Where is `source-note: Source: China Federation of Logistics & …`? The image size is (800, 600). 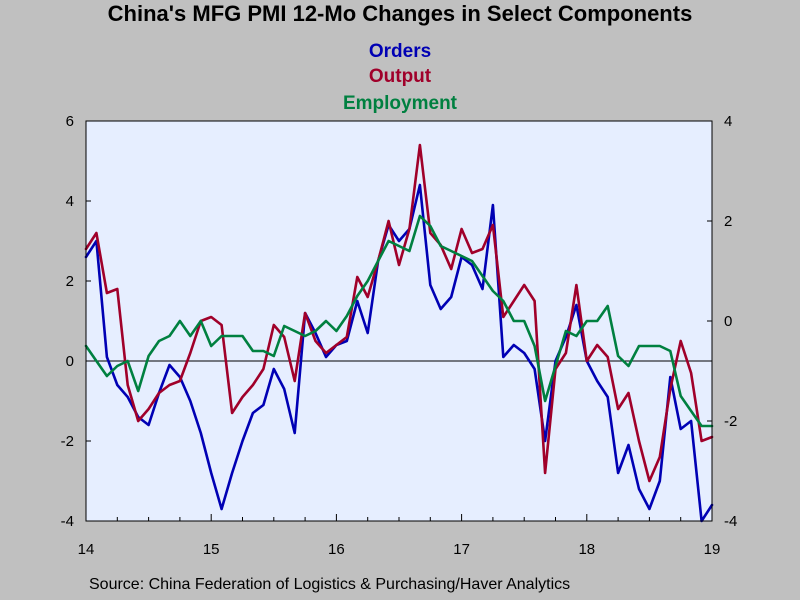
source-note: Source: China Federation of Logistics & … is located at coordinates (330, 584).